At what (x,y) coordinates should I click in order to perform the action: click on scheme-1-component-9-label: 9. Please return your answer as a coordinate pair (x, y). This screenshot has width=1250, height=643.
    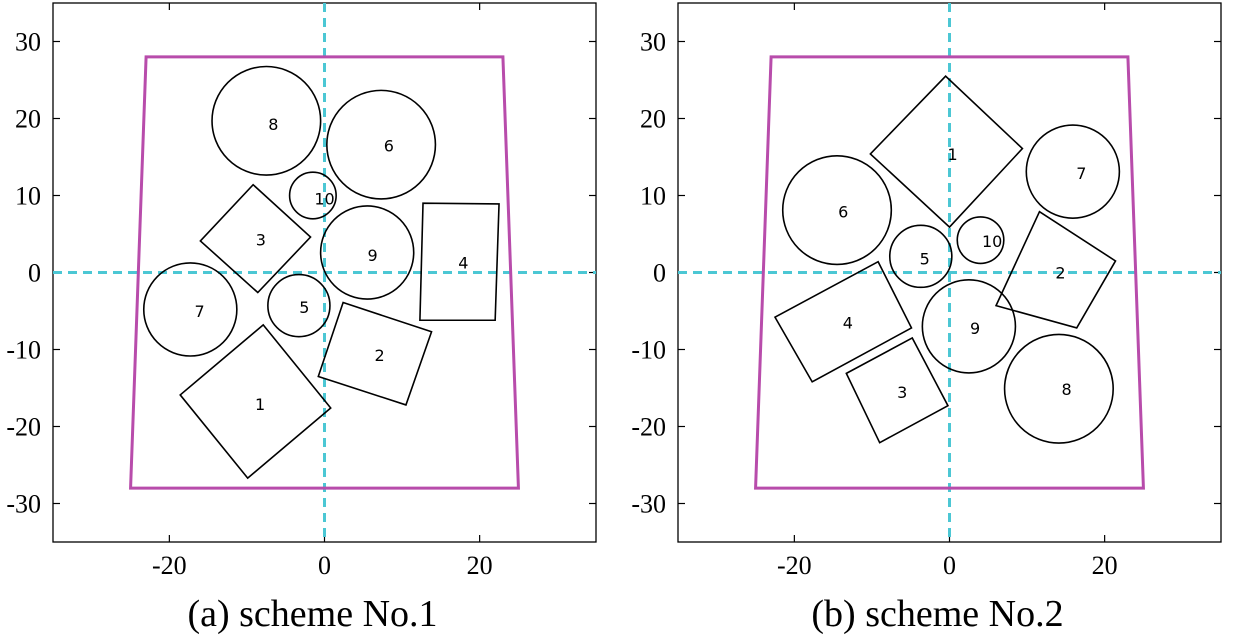
    Looking at the image, I should click on (373, 255).